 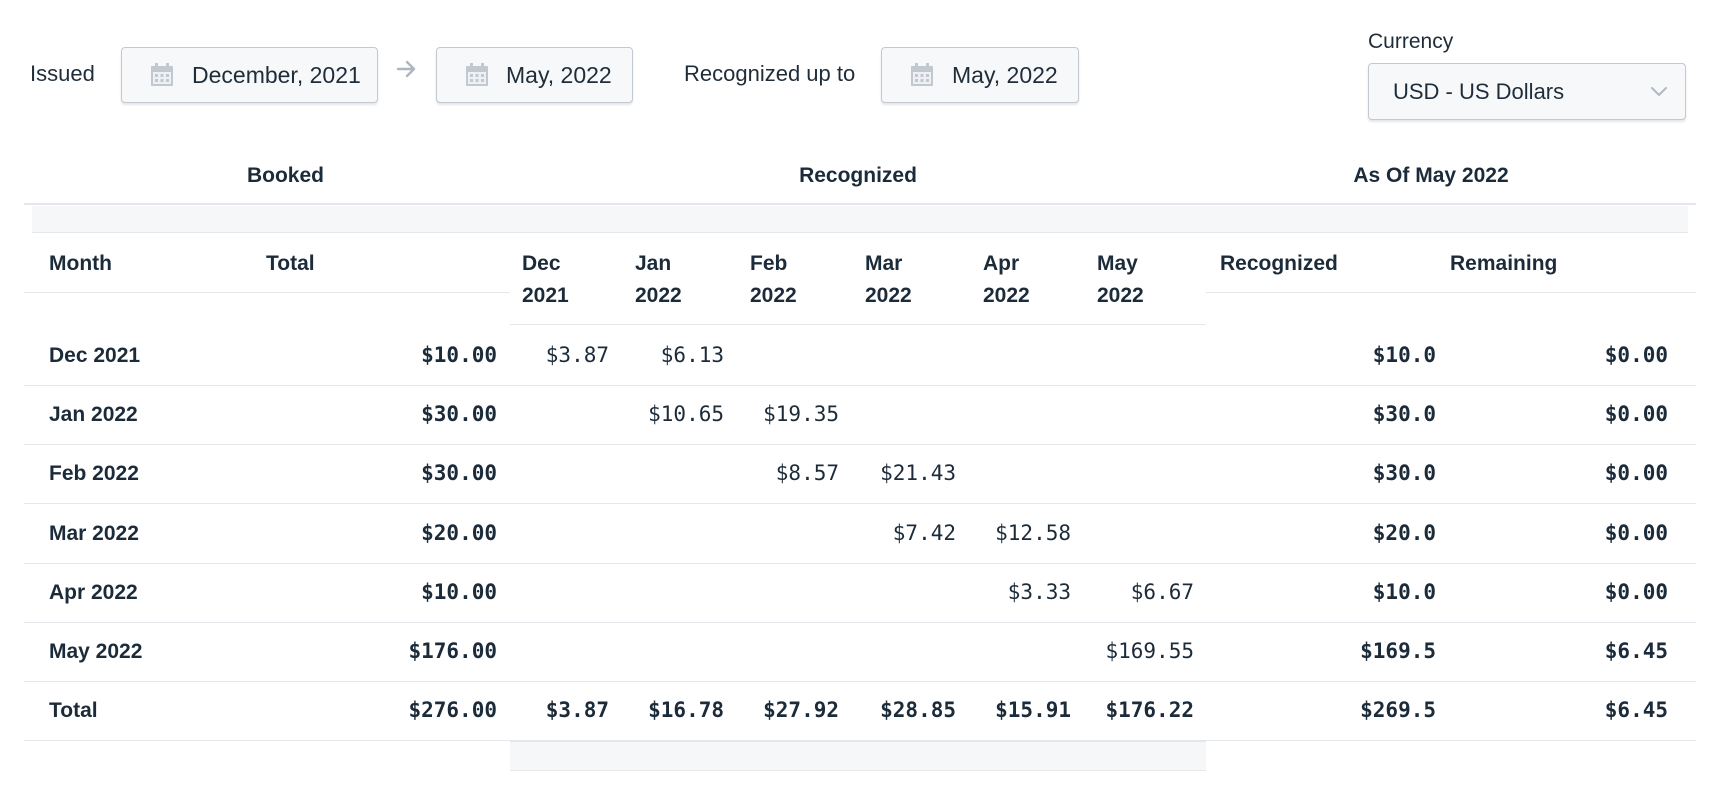 I want to click on issued-to-date-picker: May, 2022, so click(x=534, y=75).